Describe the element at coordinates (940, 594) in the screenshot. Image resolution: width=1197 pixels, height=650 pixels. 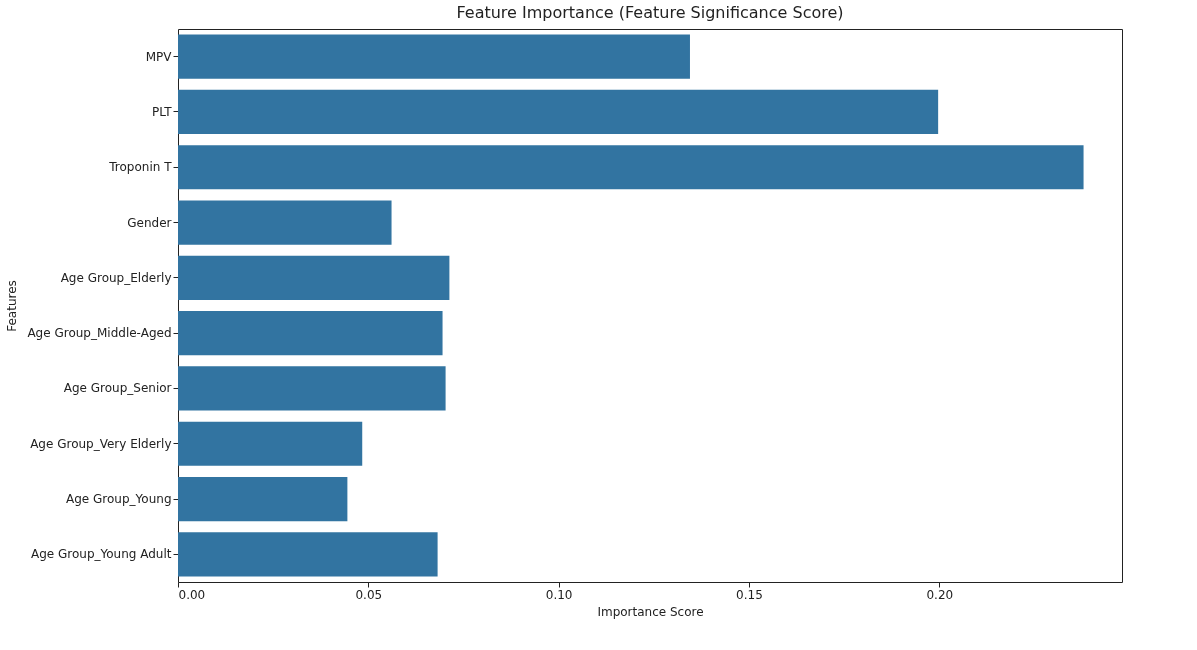
I see `x-tick-label: 0.20` at that location.